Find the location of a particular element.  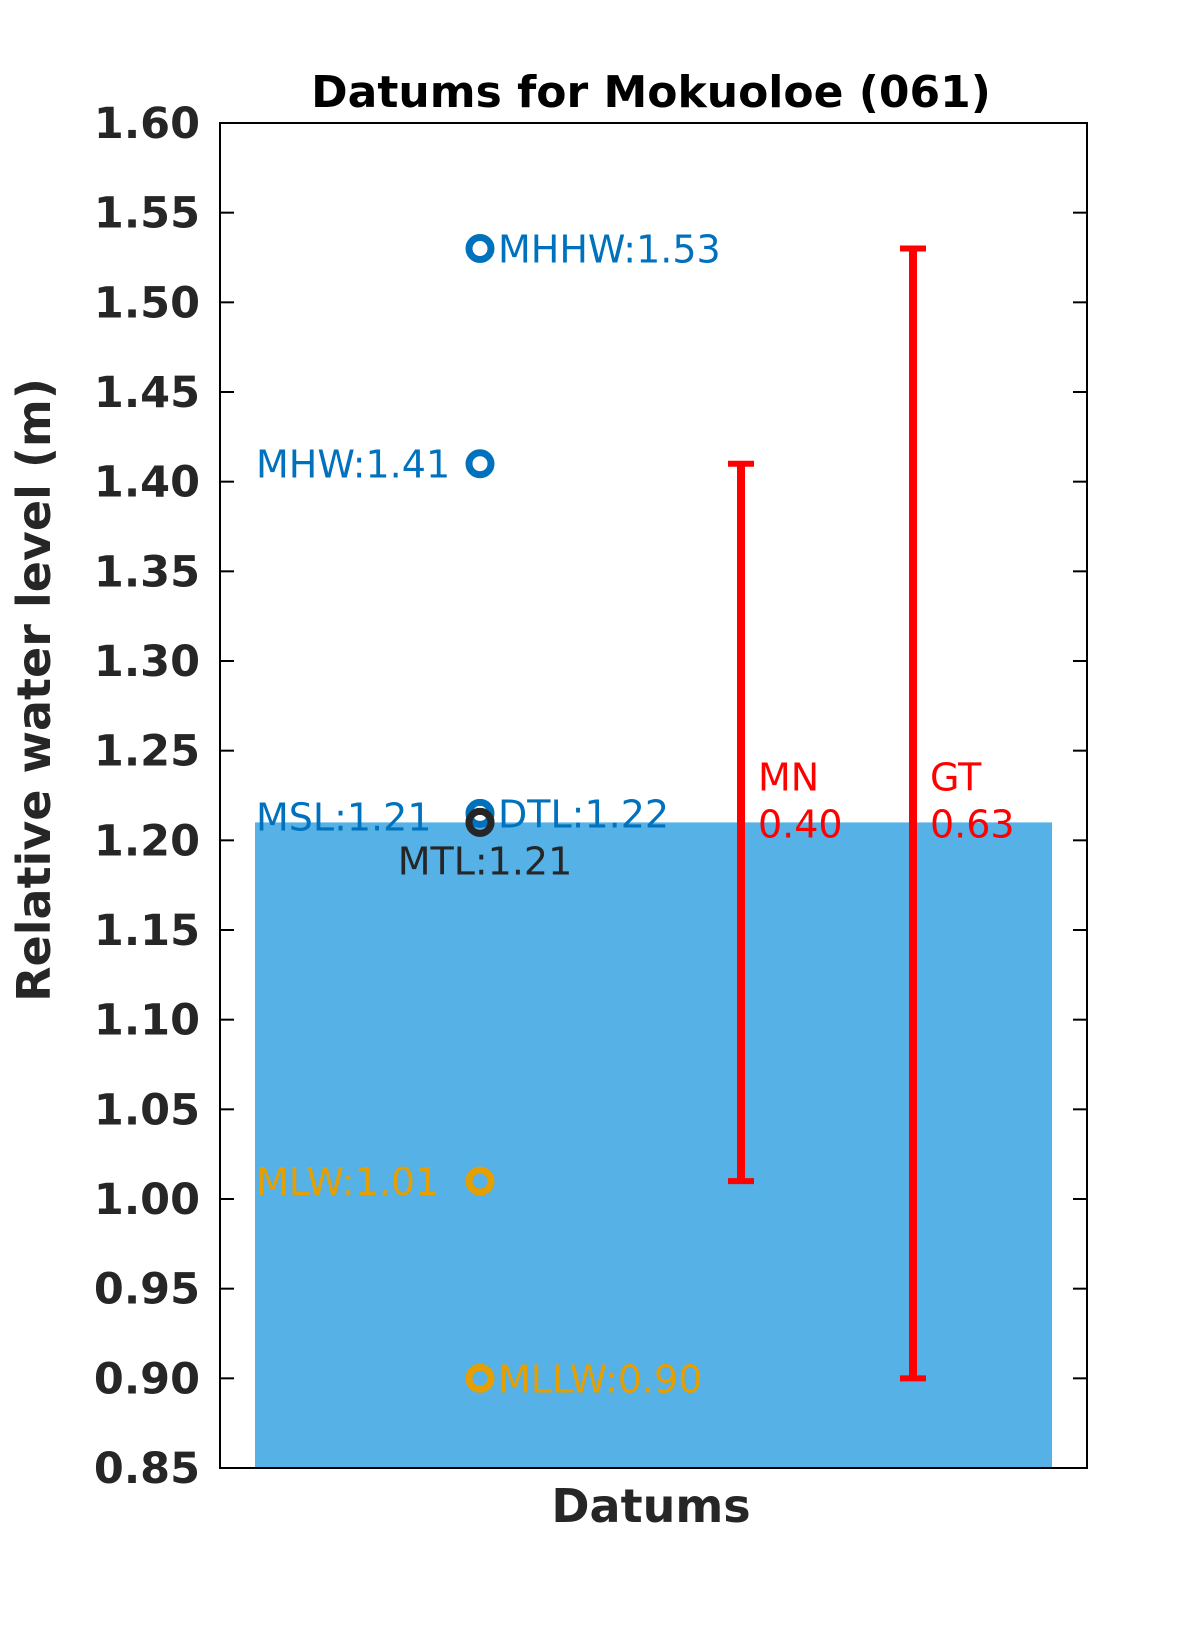

range-value-gt: 0.63 is located at coordinates (972, 824).